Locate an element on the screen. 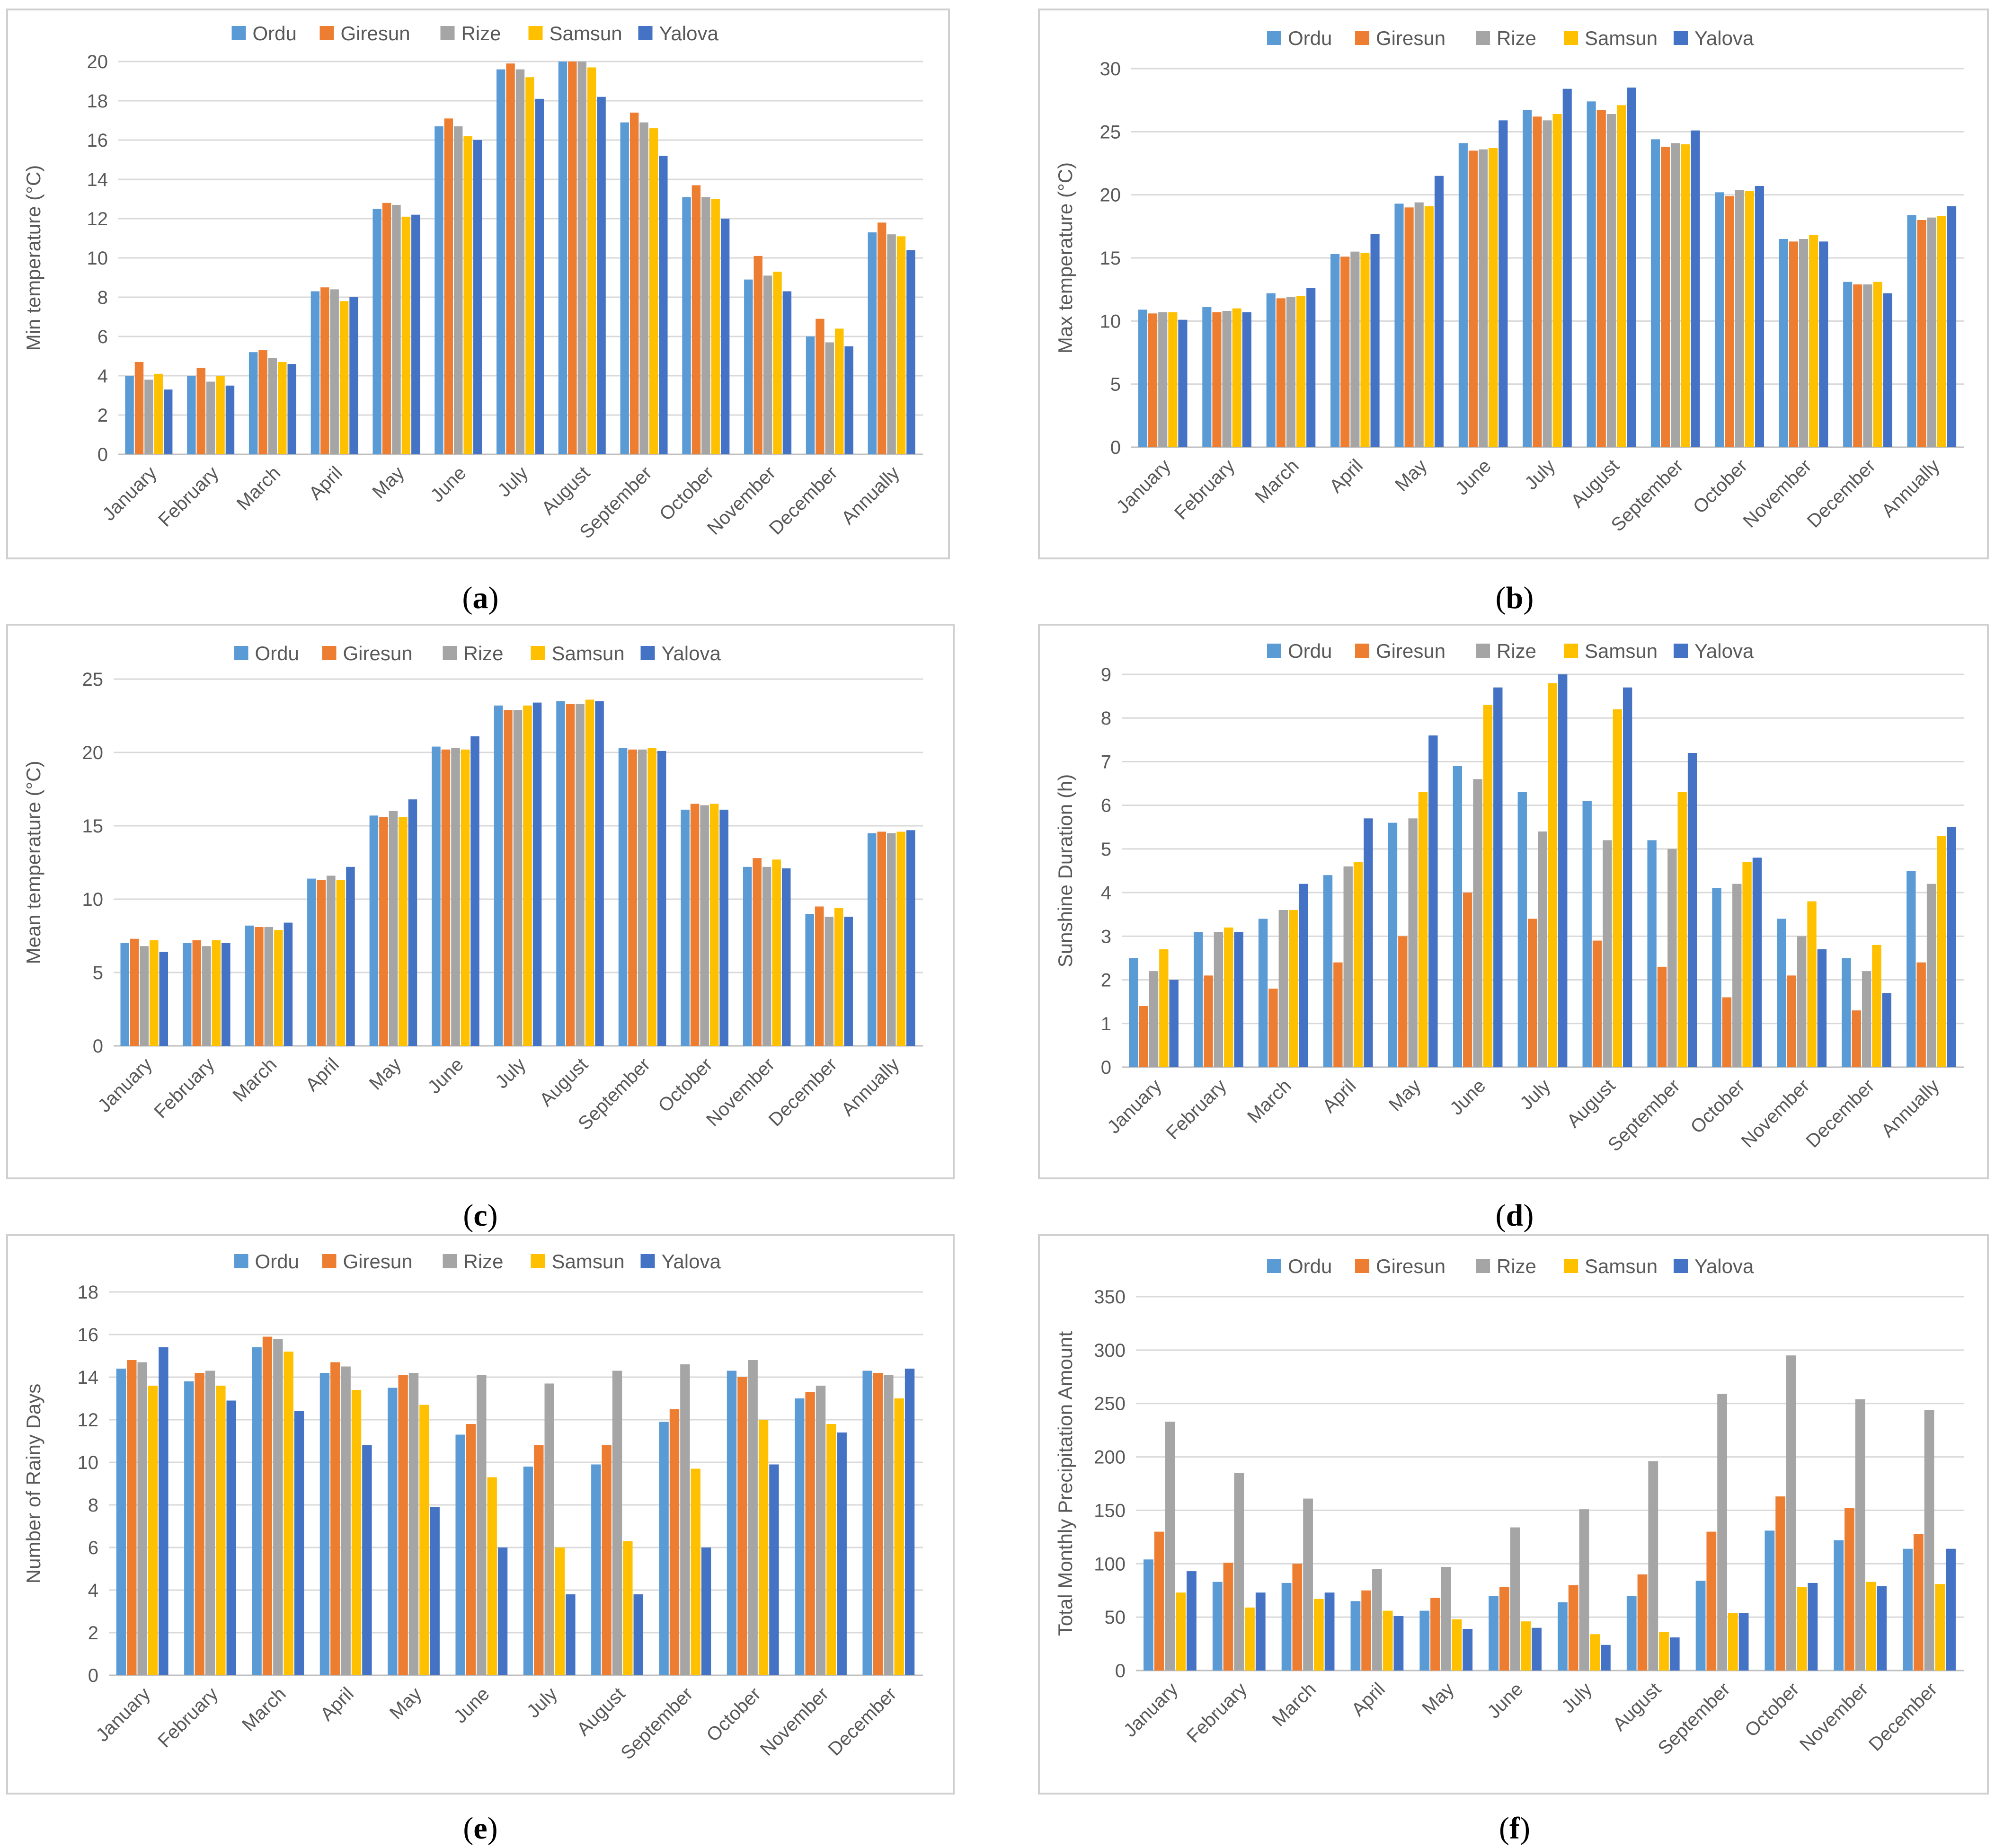  panel-label: (e) is located at coordinates (480, 1828).